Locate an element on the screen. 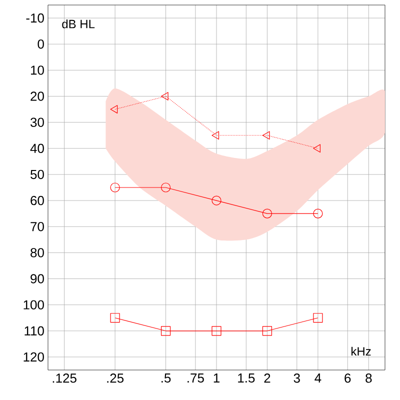 This screenshot has height=400, width=400. y-tick-label: 110 is located at coordinates (34, 331).